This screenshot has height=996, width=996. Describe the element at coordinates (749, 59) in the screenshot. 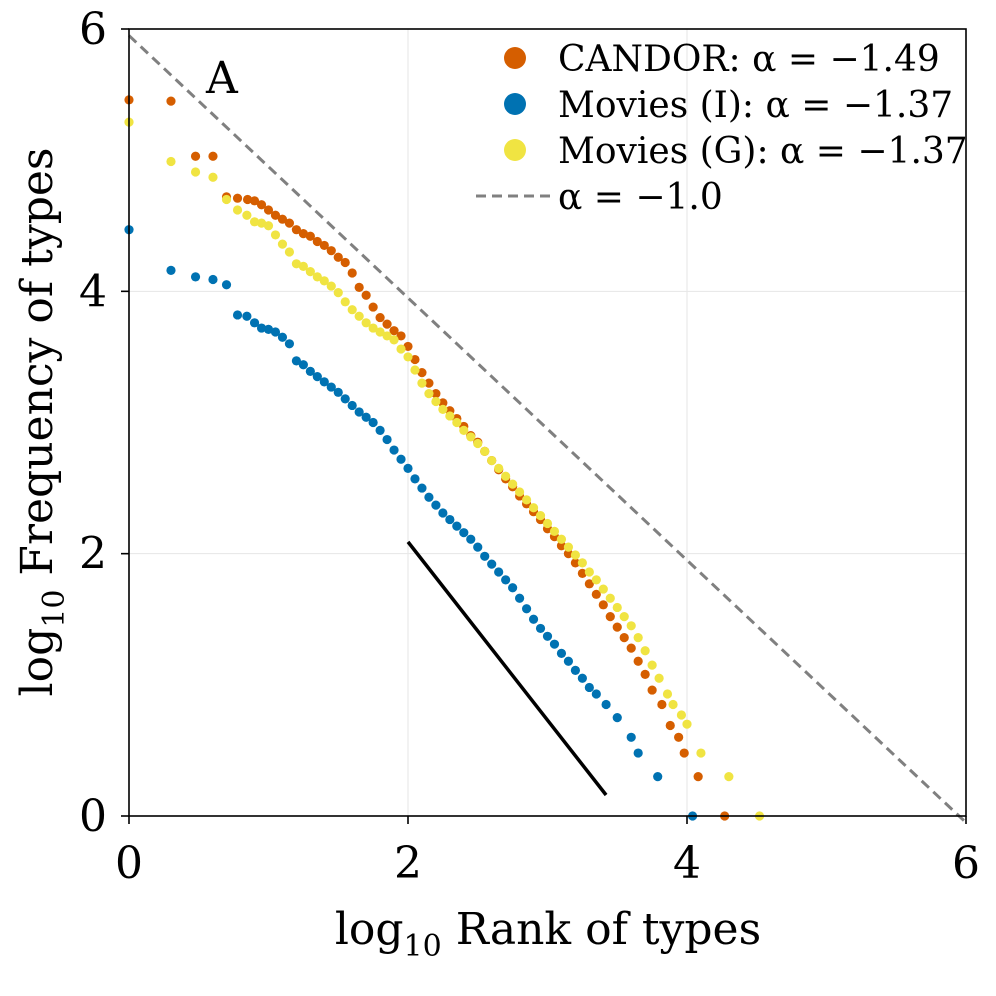

I see `legend-label: CANDOR: α = −1.49` at that location.